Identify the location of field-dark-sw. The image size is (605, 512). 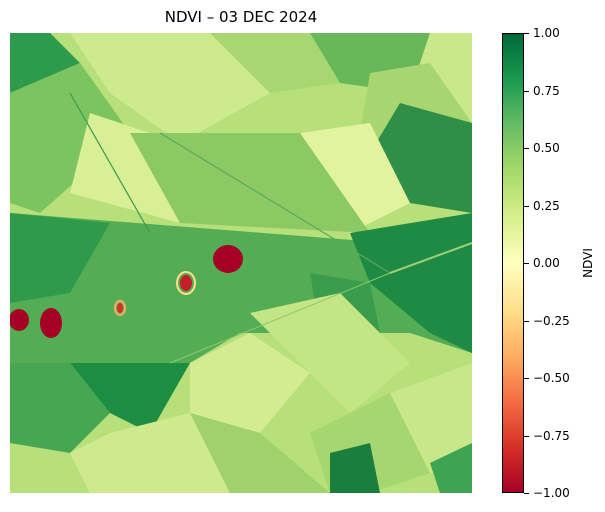
(130, 398).